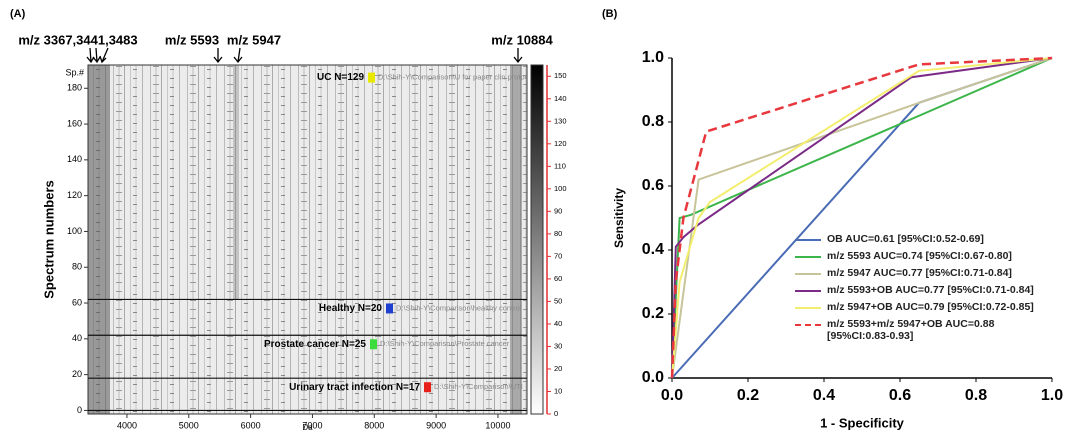 Image resolution: width=1083 pixels, height=442 pixels. I want to click on x-tick-label: 4000, so click(127, 425).